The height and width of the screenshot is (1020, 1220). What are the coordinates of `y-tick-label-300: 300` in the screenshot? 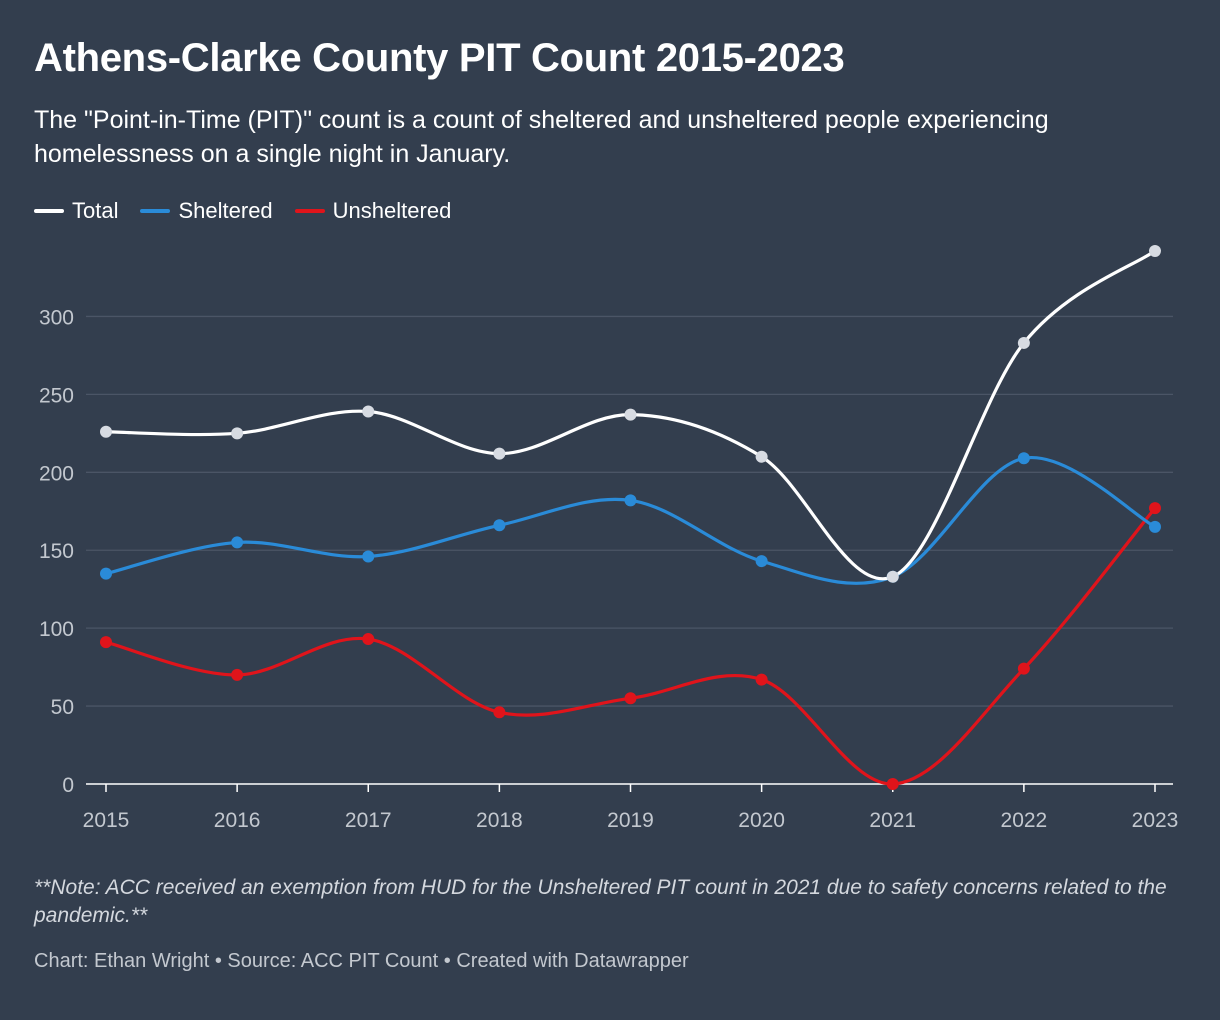 It's located at (56, 317).